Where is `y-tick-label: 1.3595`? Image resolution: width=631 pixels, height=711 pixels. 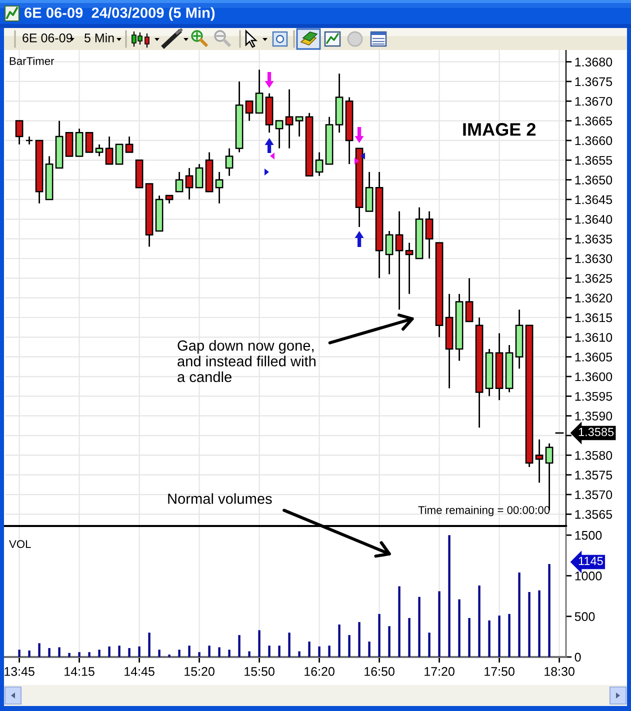
y-tick-label: 1.3595 is located at coordinates (593, 396).